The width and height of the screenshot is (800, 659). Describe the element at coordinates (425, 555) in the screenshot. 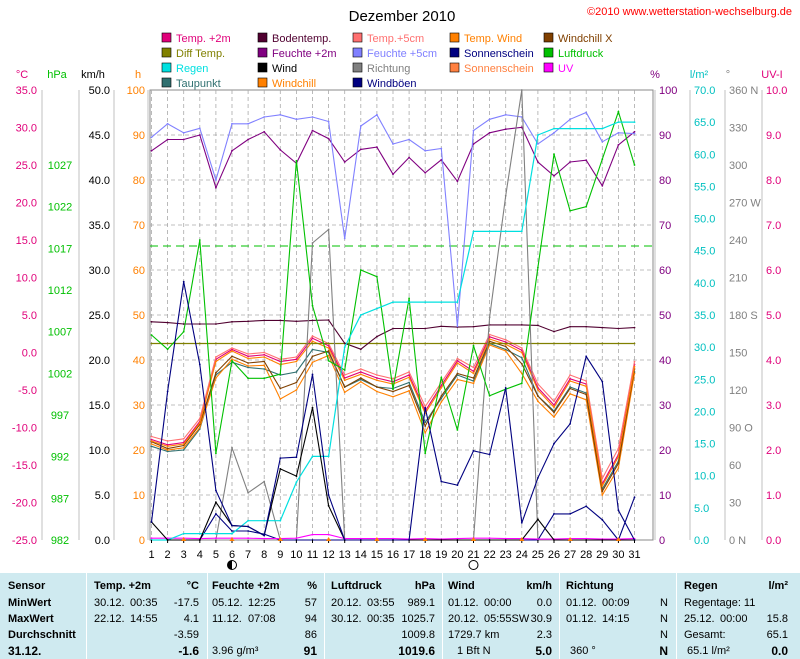

I see `x-tick-label: 18` at that location.